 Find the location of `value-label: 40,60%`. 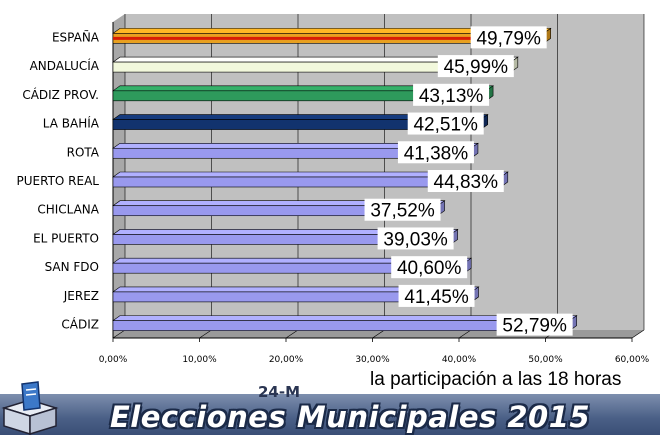

value-label: 40,60% is located at coordinates (429, 268).